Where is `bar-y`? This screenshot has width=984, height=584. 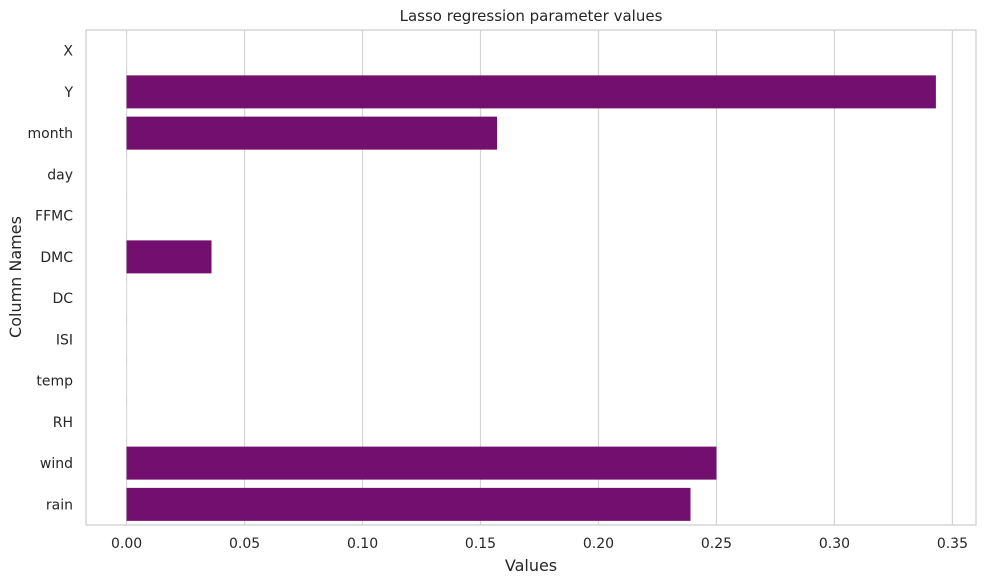 bar-y is located at coordinates (531, 92).